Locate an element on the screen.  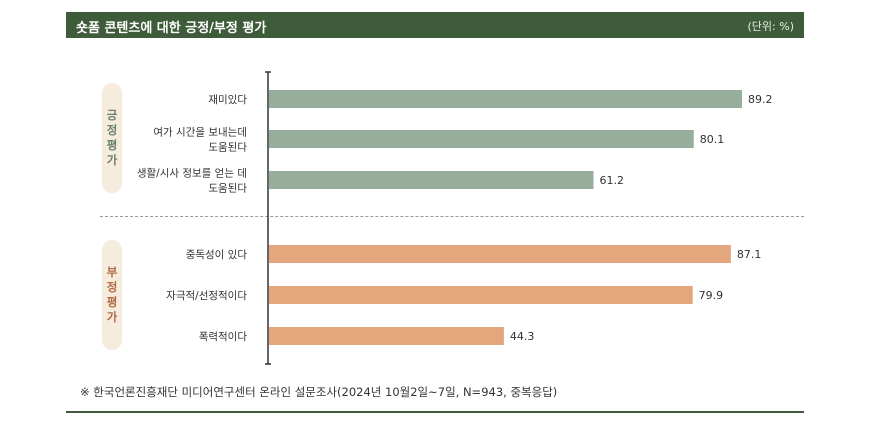
footer-rule is located at coordinates (435, 412).